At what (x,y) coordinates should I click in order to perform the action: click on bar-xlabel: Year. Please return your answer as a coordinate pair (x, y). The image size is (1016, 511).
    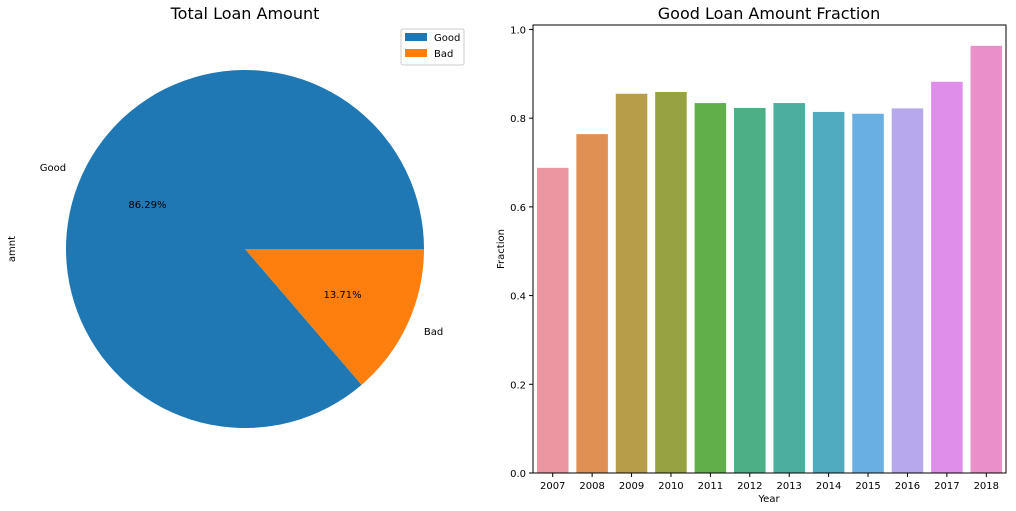
    Looking at the image, I should click on (768, 499).